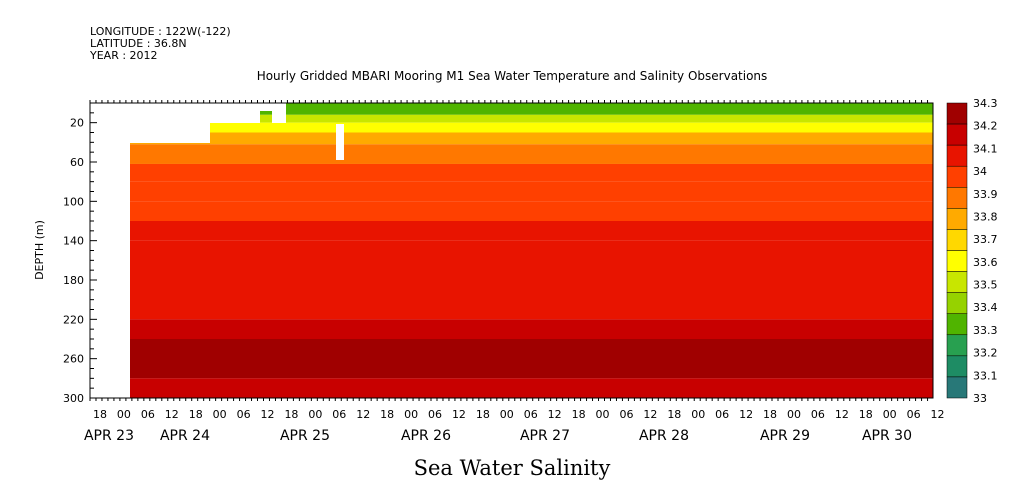 Image resolution: width=1009 pixels, height=504 pixels. Describe the element at coordinates (77, 162) in the screenshot. I see `y-tick-label: 60` at that location.